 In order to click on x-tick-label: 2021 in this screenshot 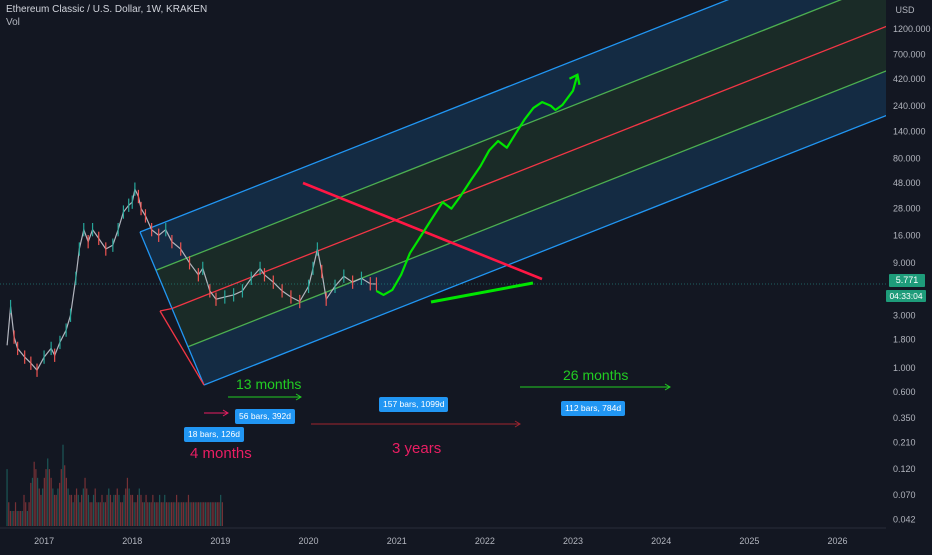, I will do `click(397, 541)`.